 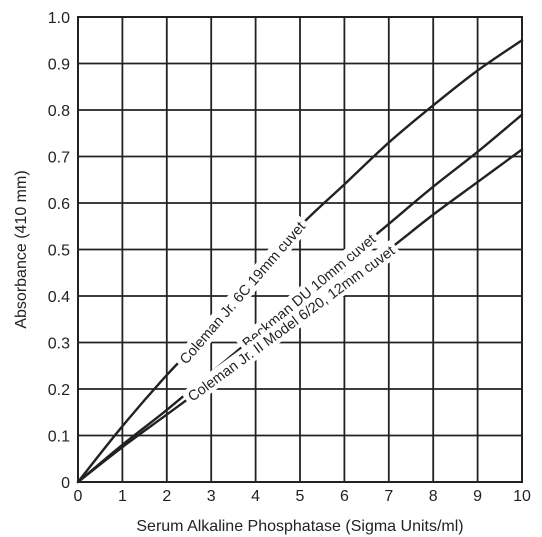 I want to click on y-tick-label: 0.5, so click(x=59, y=251).